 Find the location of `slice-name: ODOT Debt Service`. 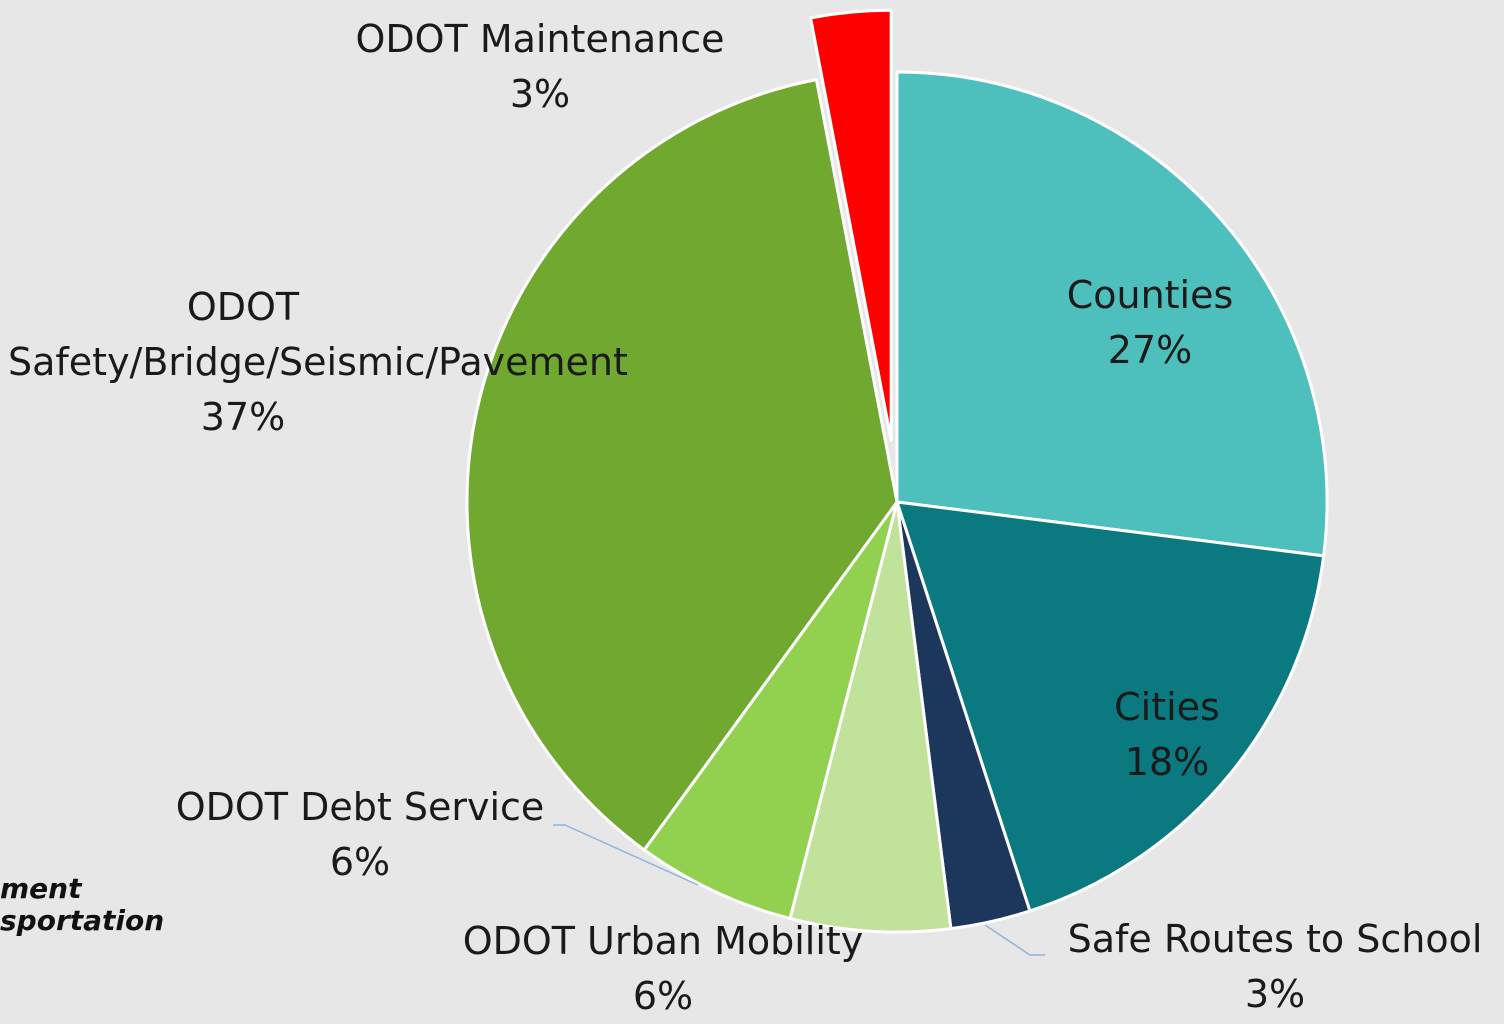

slice-name: ODOT Debt Service is located at coordinates (360, 807).